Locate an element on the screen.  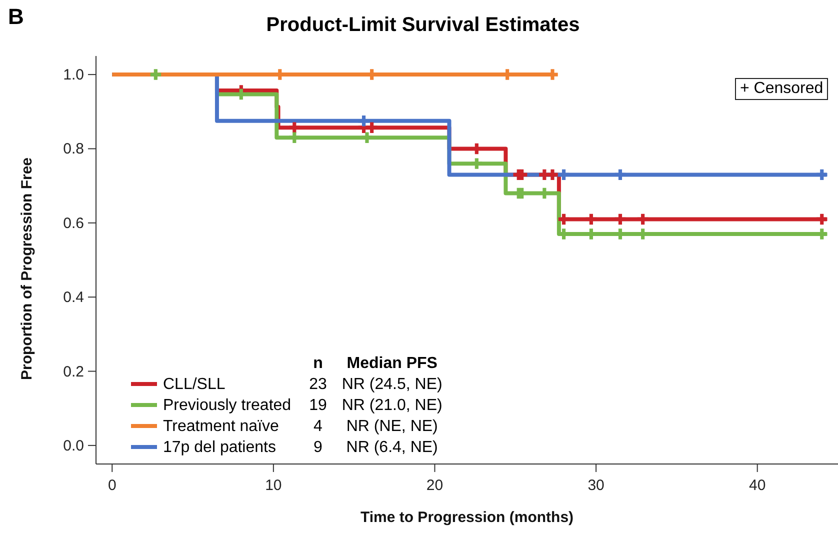
x-axis-title: Time to Progression (months) is located at coordinates (467, 517).